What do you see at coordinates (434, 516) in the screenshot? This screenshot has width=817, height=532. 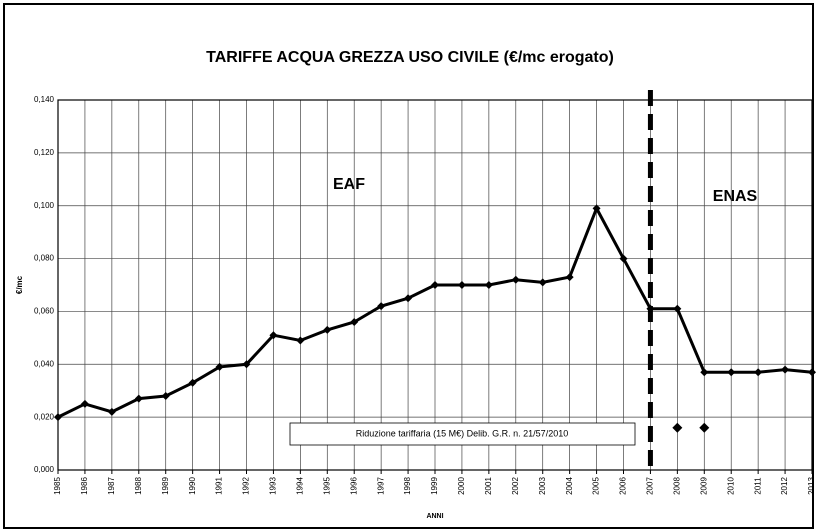 I see `x-axis-label: ANNI` at bounding box center [434, 516].